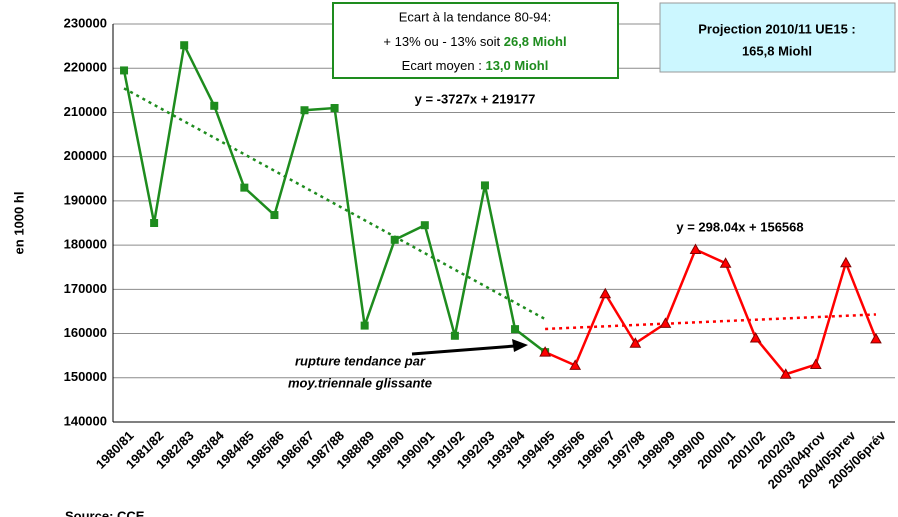 Image resolution: width=898 pixels, height=517 pixels. What do you see at coordinates (516, 65) in the screenshot?
I see `box-highlight: 13,0 Miohl` at bounding box center [516, 65].